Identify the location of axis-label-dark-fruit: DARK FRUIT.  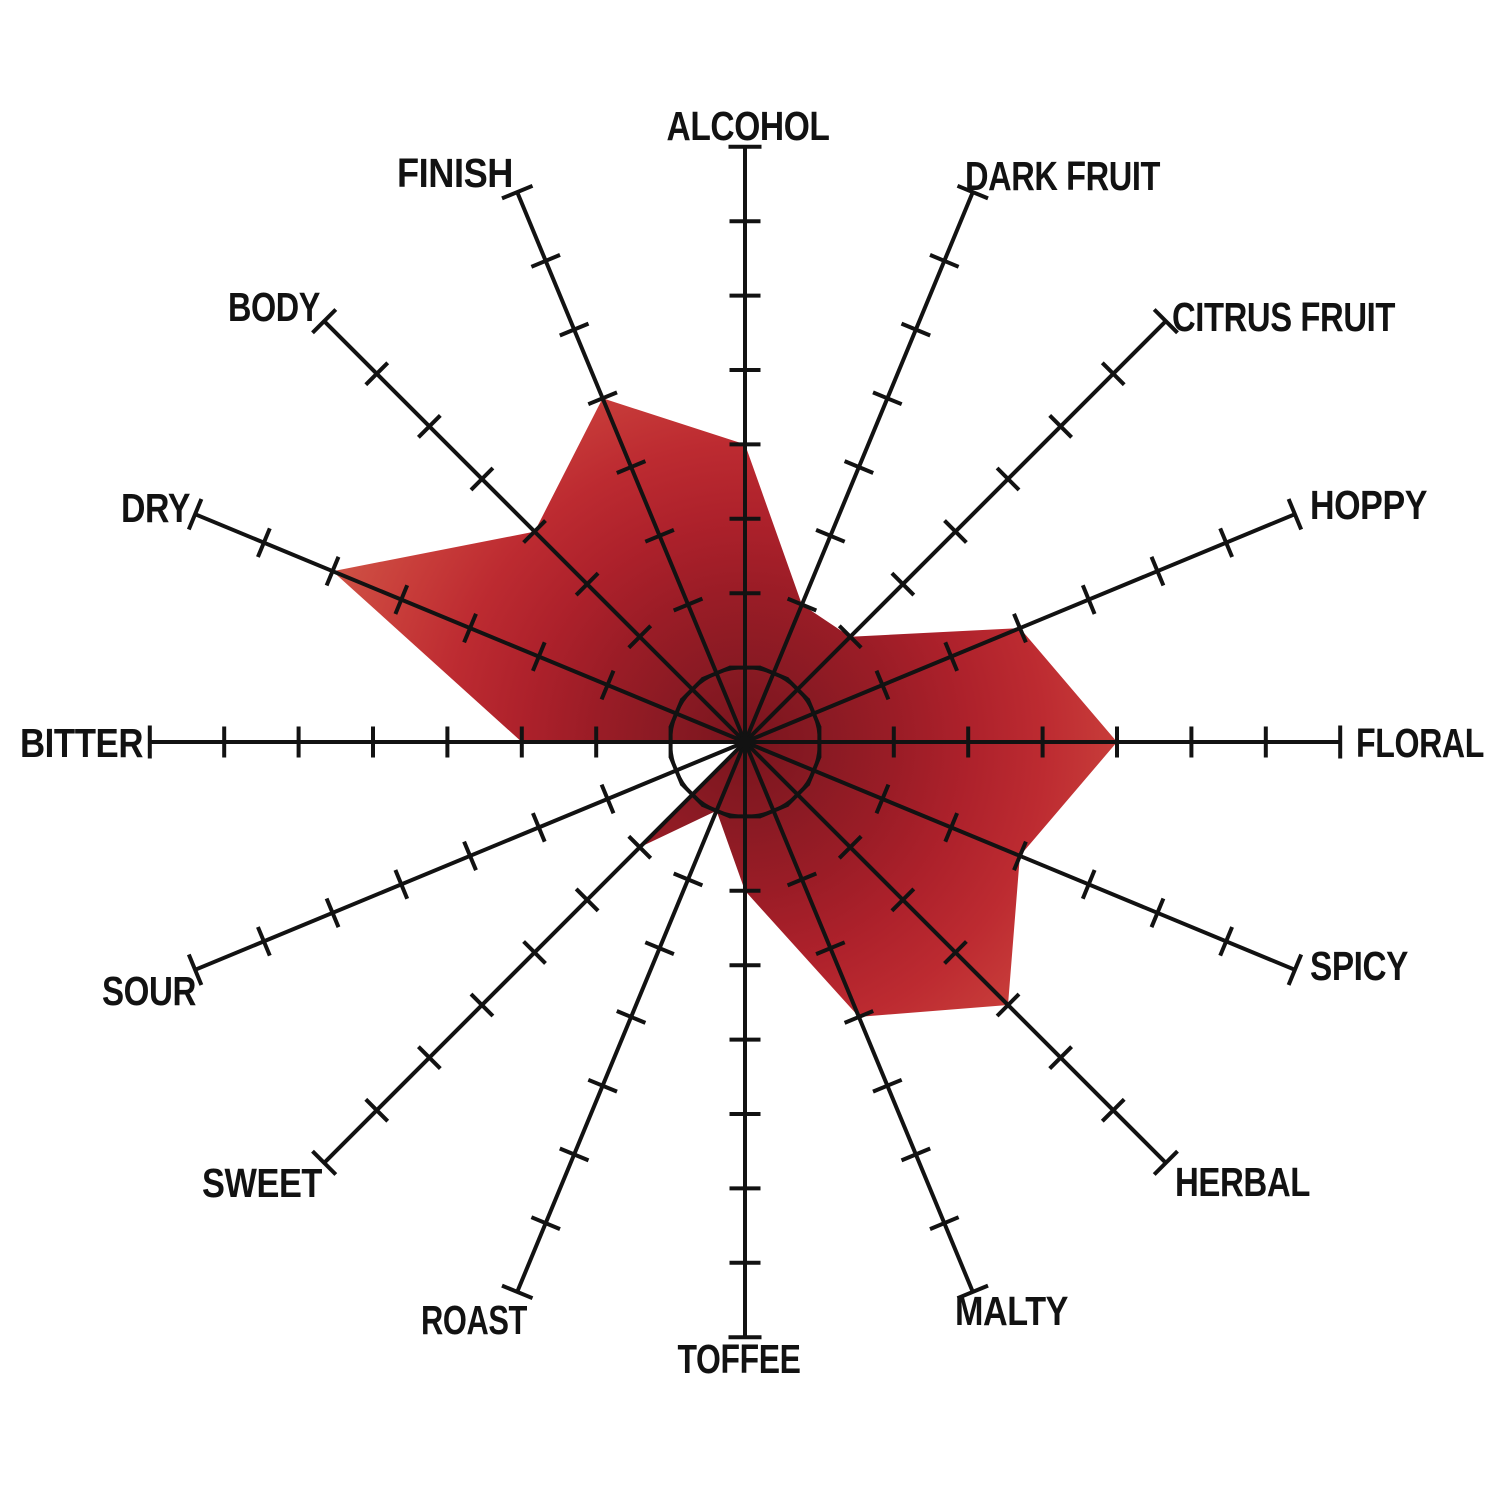
(1062, 176).